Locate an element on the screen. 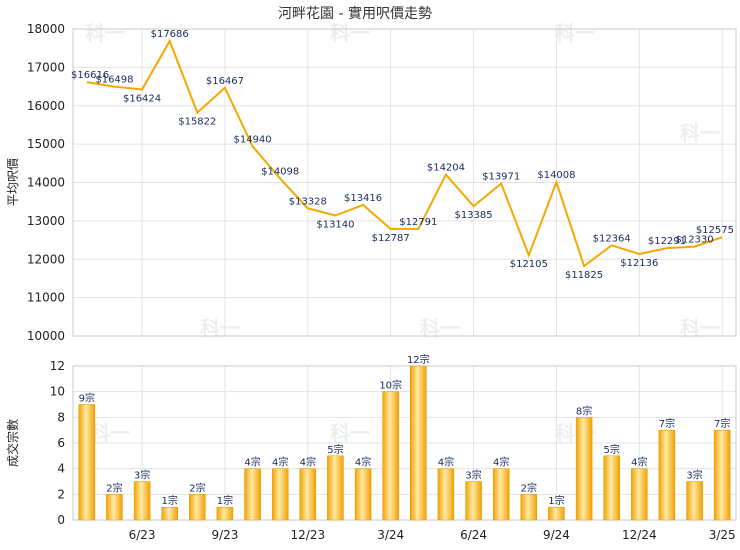 The height and width of the screenshot is (550, 740). x-tick-label: 6/23 is located at coordinates (142, 535).